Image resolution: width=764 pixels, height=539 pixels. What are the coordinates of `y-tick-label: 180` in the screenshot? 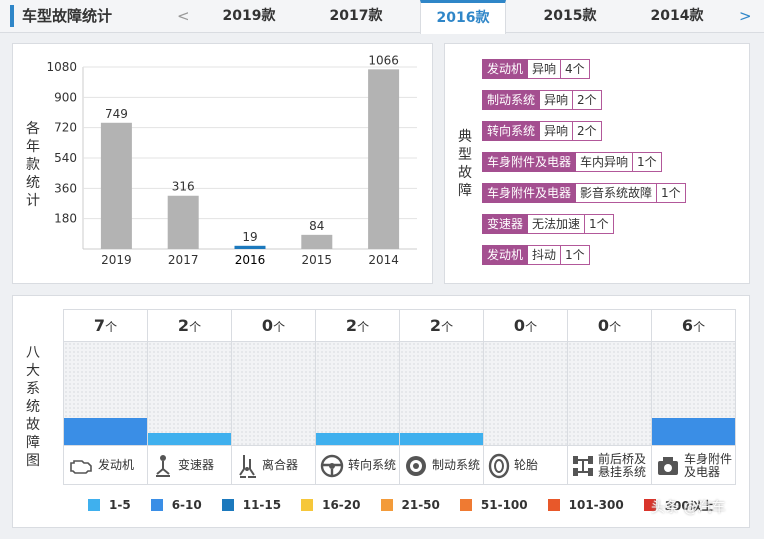 It's located at (65, 219).